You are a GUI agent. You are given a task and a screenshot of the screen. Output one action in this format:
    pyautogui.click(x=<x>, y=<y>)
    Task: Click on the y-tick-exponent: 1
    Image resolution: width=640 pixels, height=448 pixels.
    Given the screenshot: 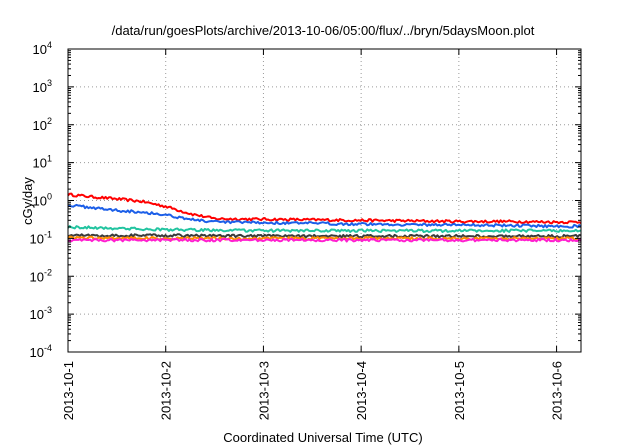 What is the action you would take?
    pyautogui.click(x=49, y=159)
    